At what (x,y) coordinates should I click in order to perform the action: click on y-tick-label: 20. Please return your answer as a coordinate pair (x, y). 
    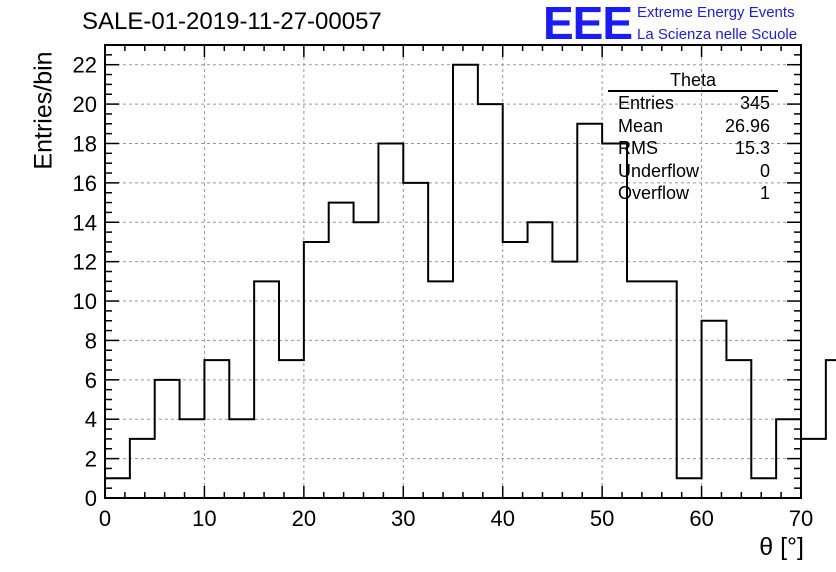
    Looking at the image, I should click on (85, 104).